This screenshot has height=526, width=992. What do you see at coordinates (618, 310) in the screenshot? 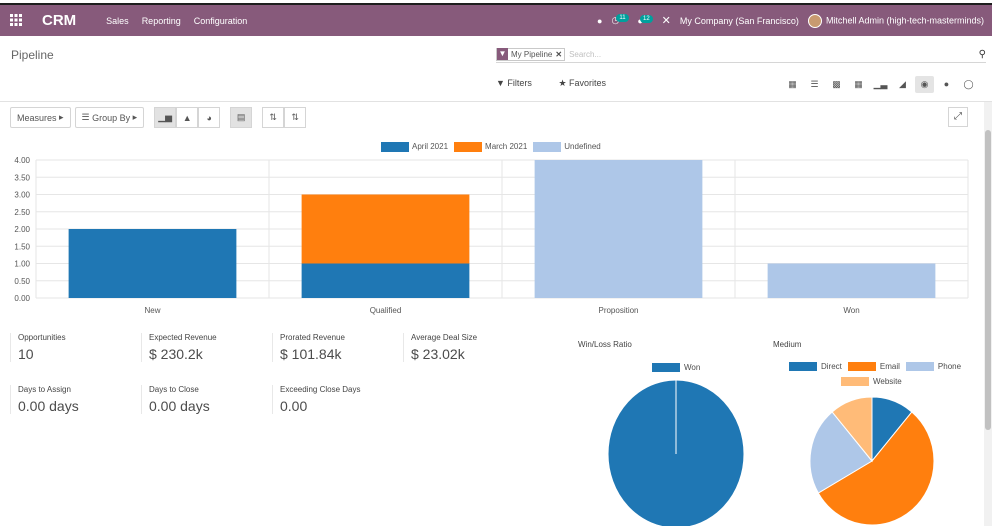
I see `x-tick-label: Proposition` at bounding box center [618, 310].